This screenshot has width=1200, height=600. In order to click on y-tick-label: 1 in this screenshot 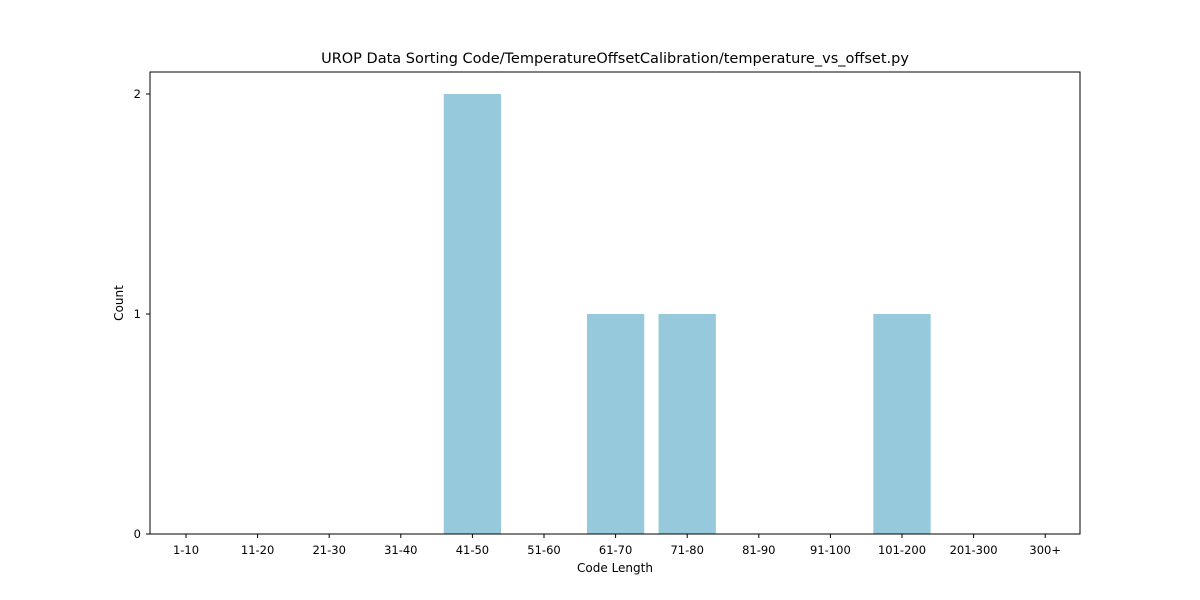, I will do `click(137, 314)`.